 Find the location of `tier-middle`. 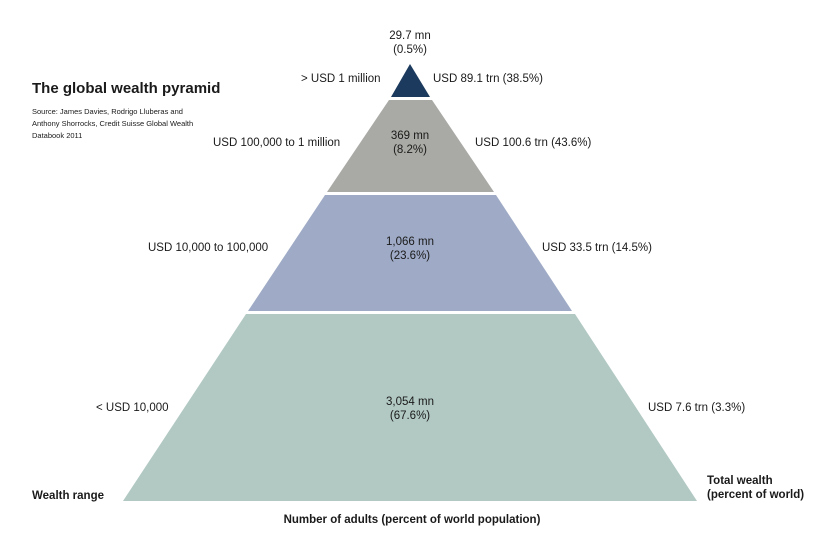

tier-middle is located at coordinates (410, 253).